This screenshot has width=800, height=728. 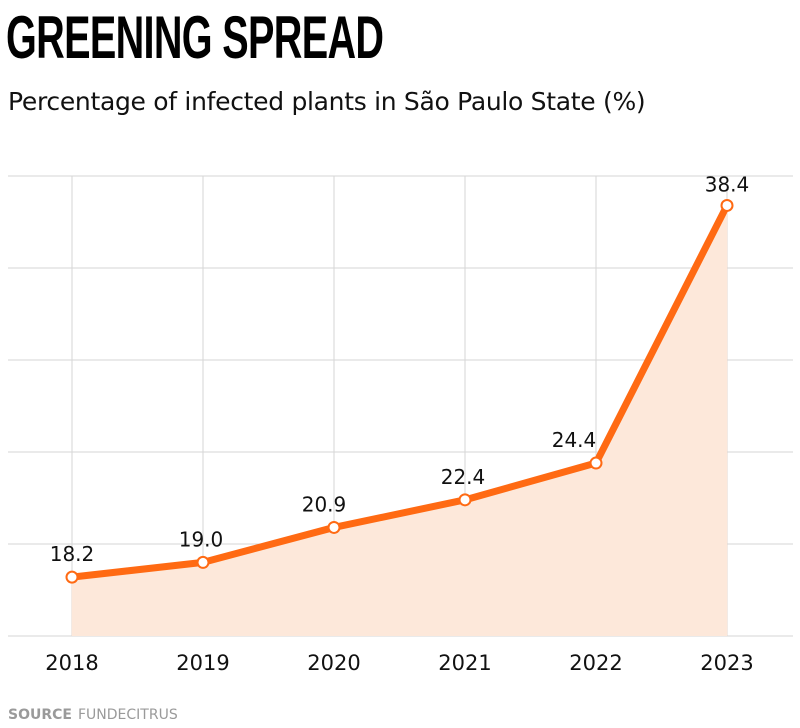 What do you see at coordinates (202, 663) in the screenshot?
I see `x-tick-label-2019: 2019` at bounding box center [202, 663].